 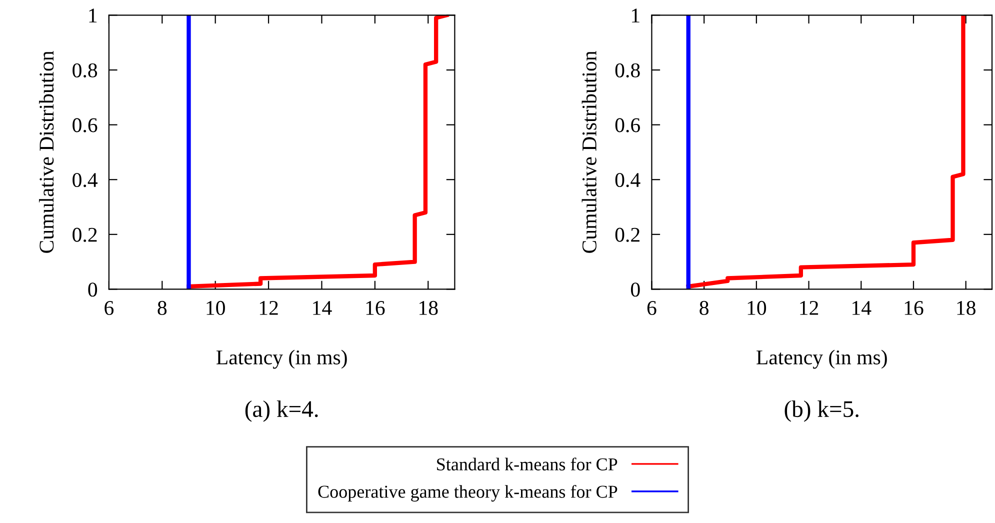 What do you see at coordinates (468, 493) in the screenshot?
I see `legend-label: Cooperative game theory k-means for CP` at bounding box center [468, 493].